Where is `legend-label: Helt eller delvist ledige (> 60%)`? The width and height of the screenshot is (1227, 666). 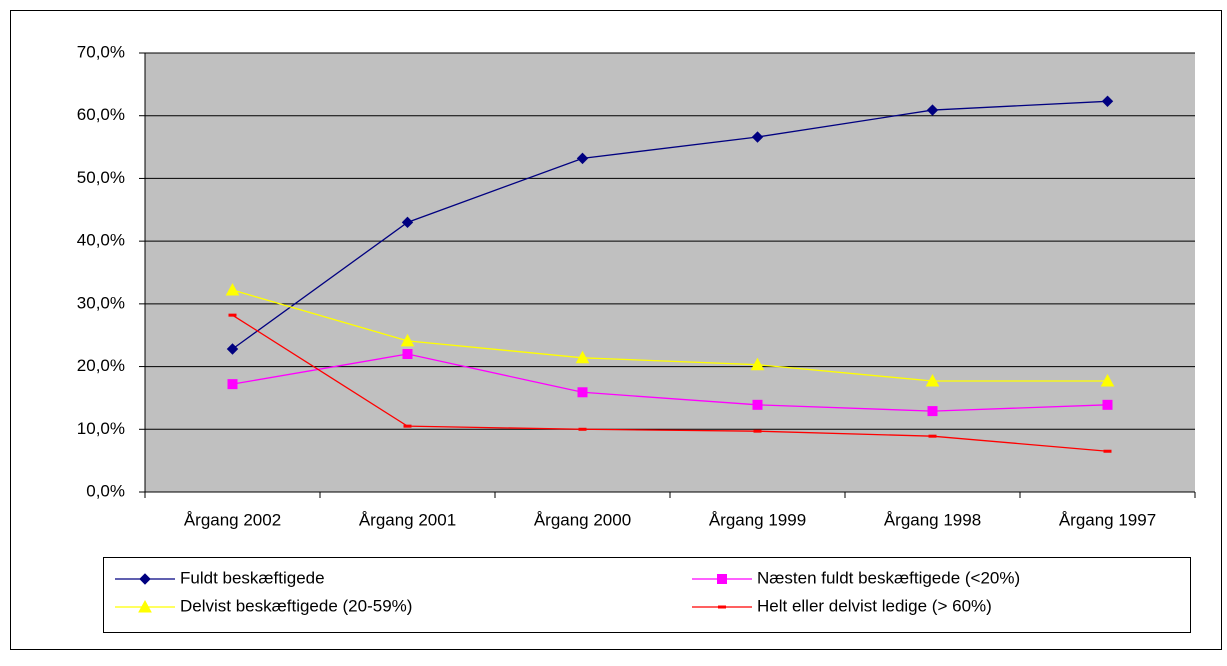 legend-label: Helt eller delvist ledige (> 60%) is located at coordinates (874, 605).